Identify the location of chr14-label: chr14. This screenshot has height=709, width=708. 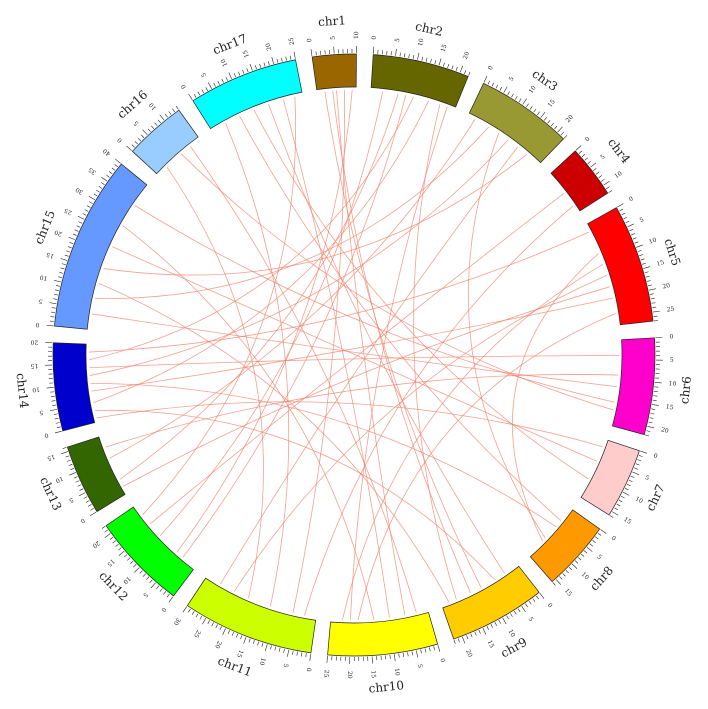
(23, 390).